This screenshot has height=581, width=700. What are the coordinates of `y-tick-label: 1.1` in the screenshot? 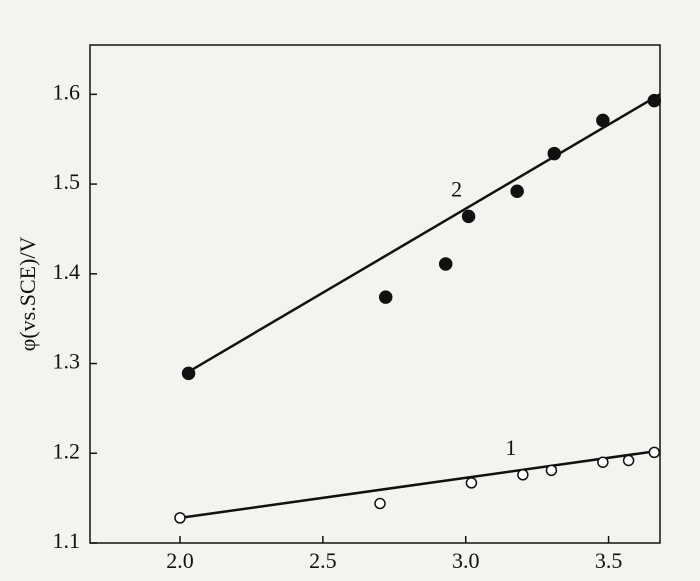 It's located at (67, 540).